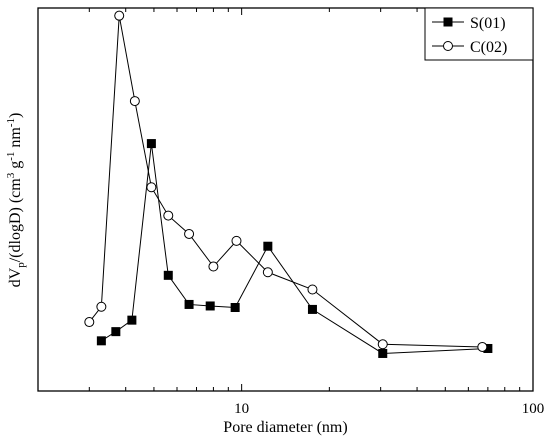 This screenshot has width=550, height=444. Describe the element at coordinates (469, 23) in the screenshot. I see `legend-entry: S(01)` at that location.